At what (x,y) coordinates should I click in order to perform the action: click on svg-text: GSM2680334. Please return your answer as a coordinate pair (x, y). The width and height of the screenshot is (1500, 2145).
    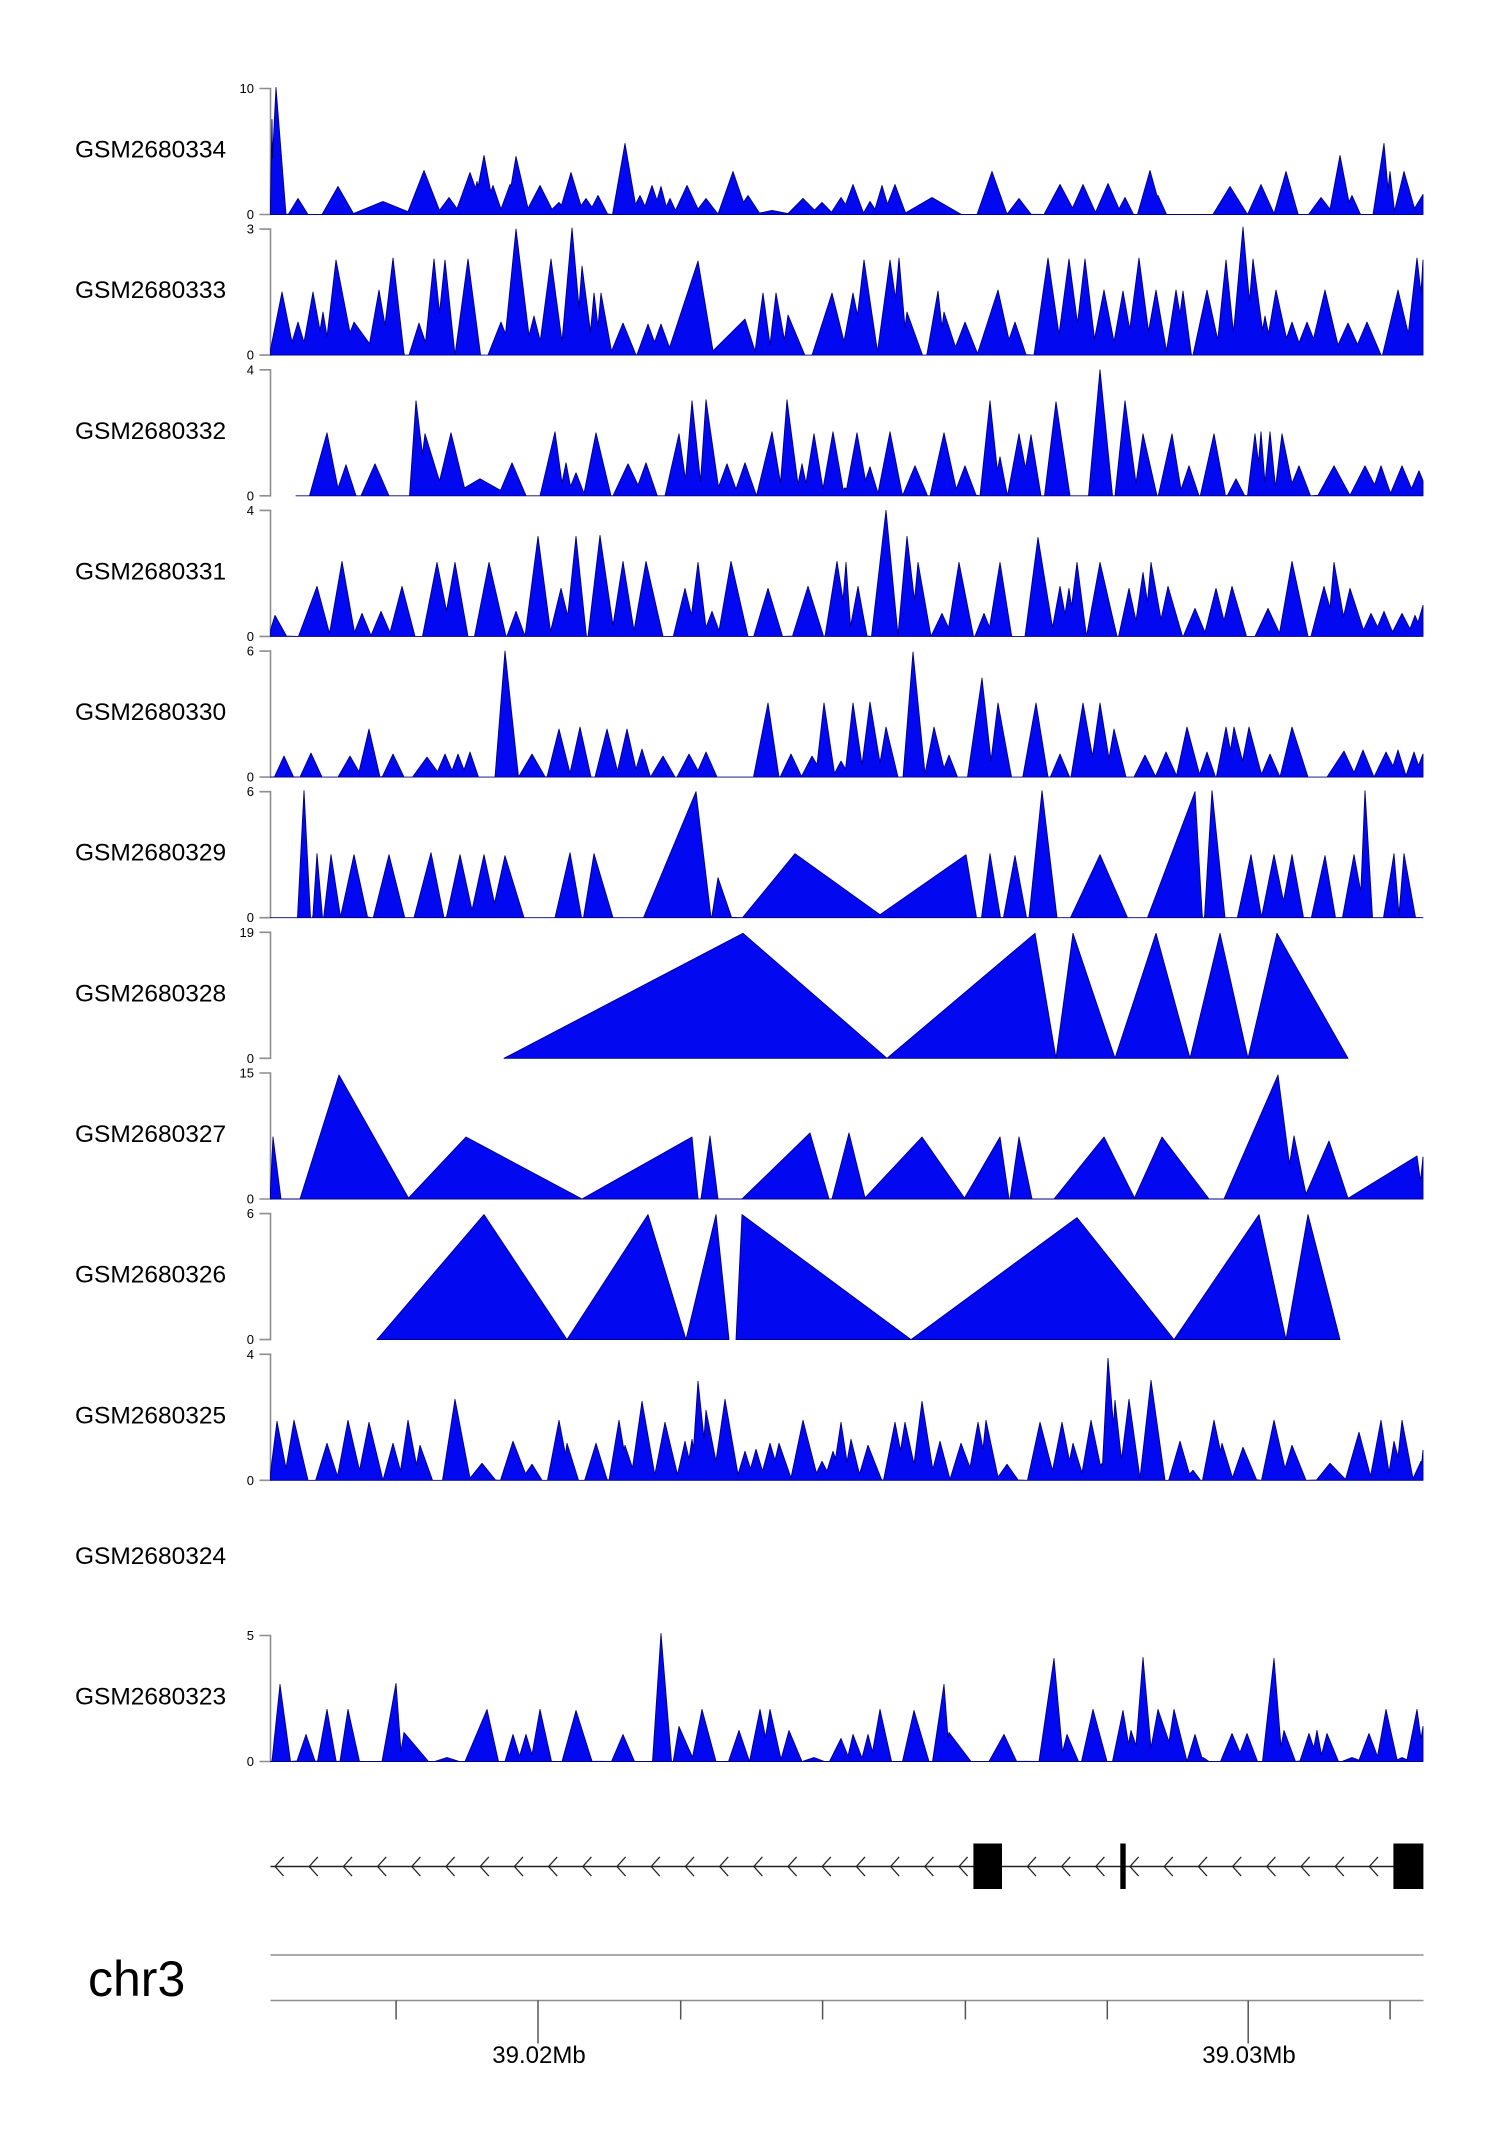
    Looking at the image, I should click on (150, 150).